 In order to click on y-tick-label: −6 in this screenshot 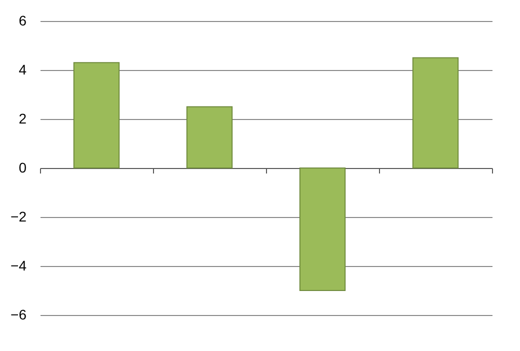, I will do `click(18, 314)`.